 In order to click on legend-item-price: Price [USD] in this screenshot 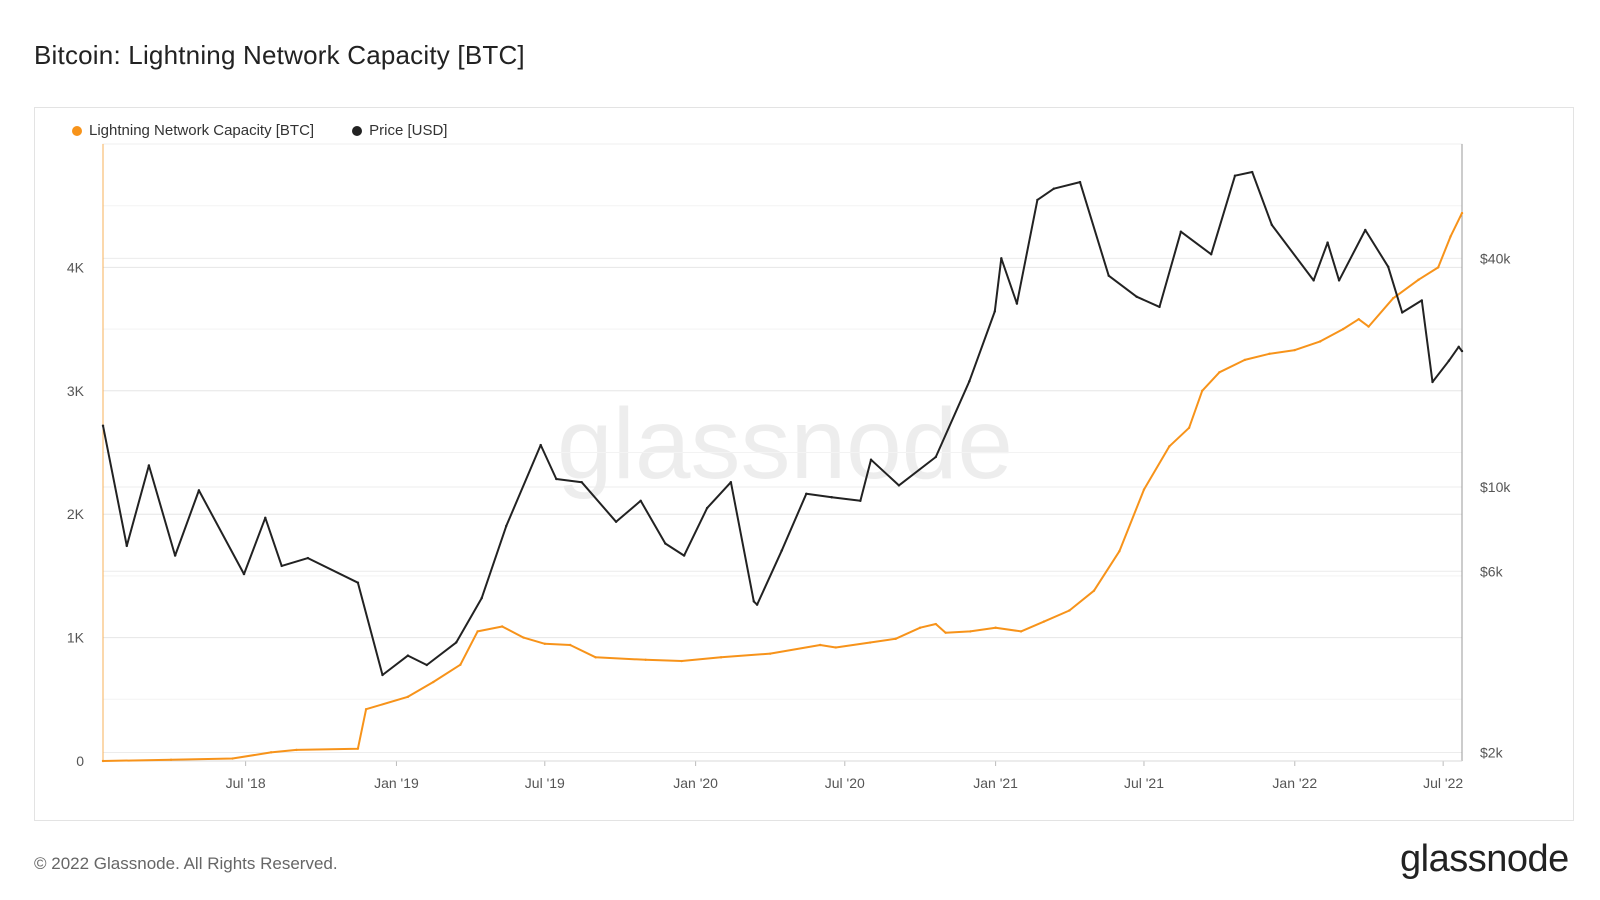, I will do `click(399, 130)`.